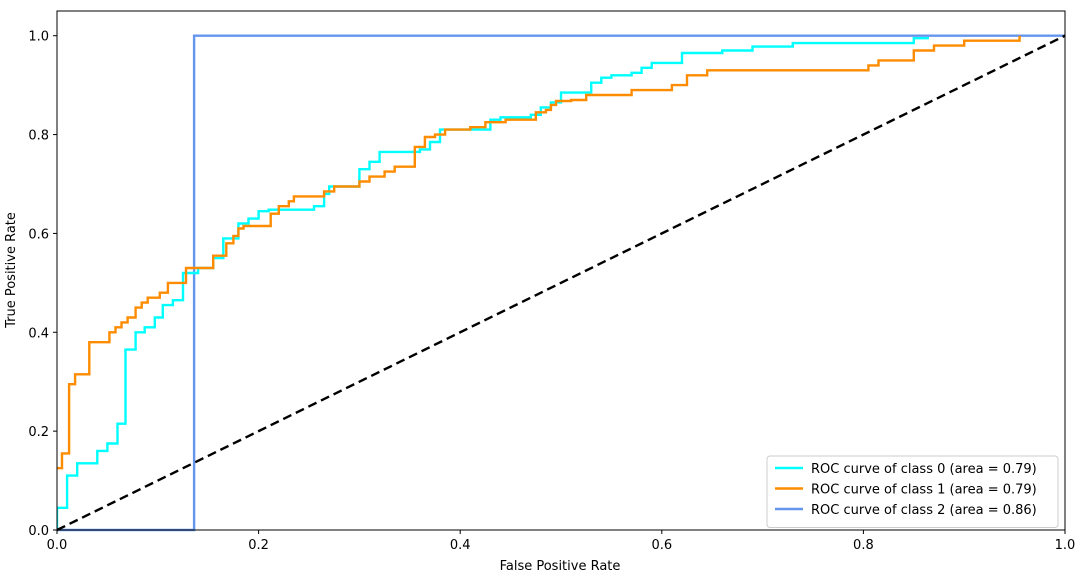 This screenshot has width=1077, height=577. Describe the element at coordinates (57, 545) in the screenshot. I see `x-tick-label: 0.0` at that location.